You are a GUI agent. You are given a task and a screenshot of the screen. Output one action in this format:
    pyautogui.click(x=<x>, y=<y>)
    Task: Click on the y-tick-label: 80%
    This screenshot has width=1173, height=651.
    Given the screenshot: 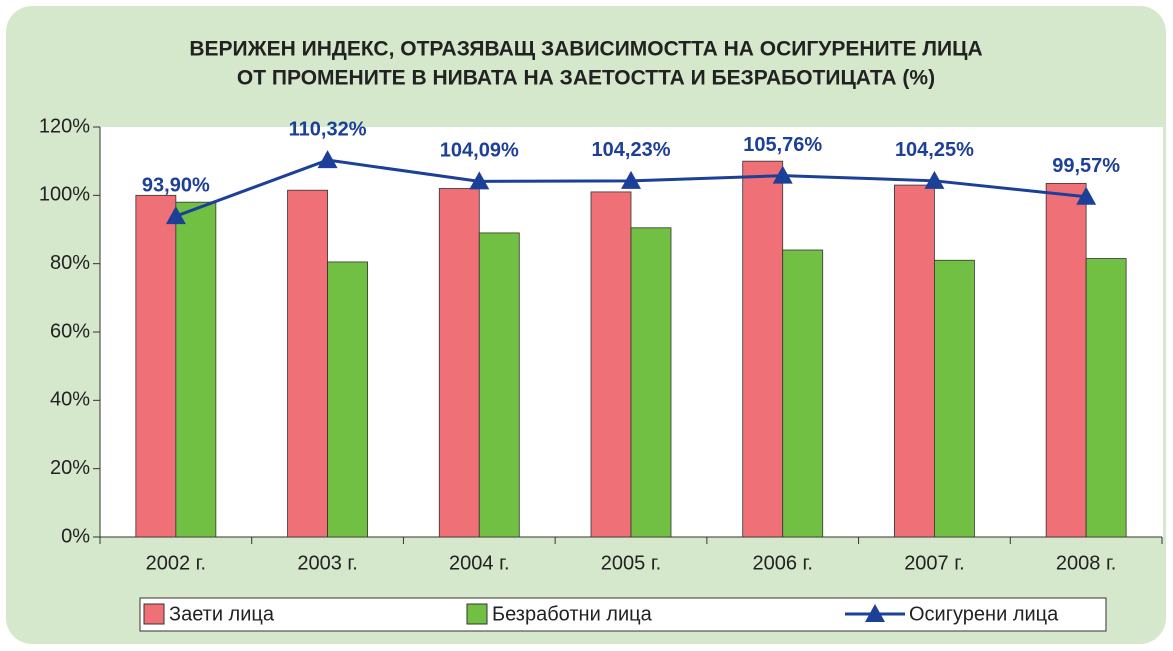 What is the action you would take?
    pyautogui.click(x=70, y=263)
    